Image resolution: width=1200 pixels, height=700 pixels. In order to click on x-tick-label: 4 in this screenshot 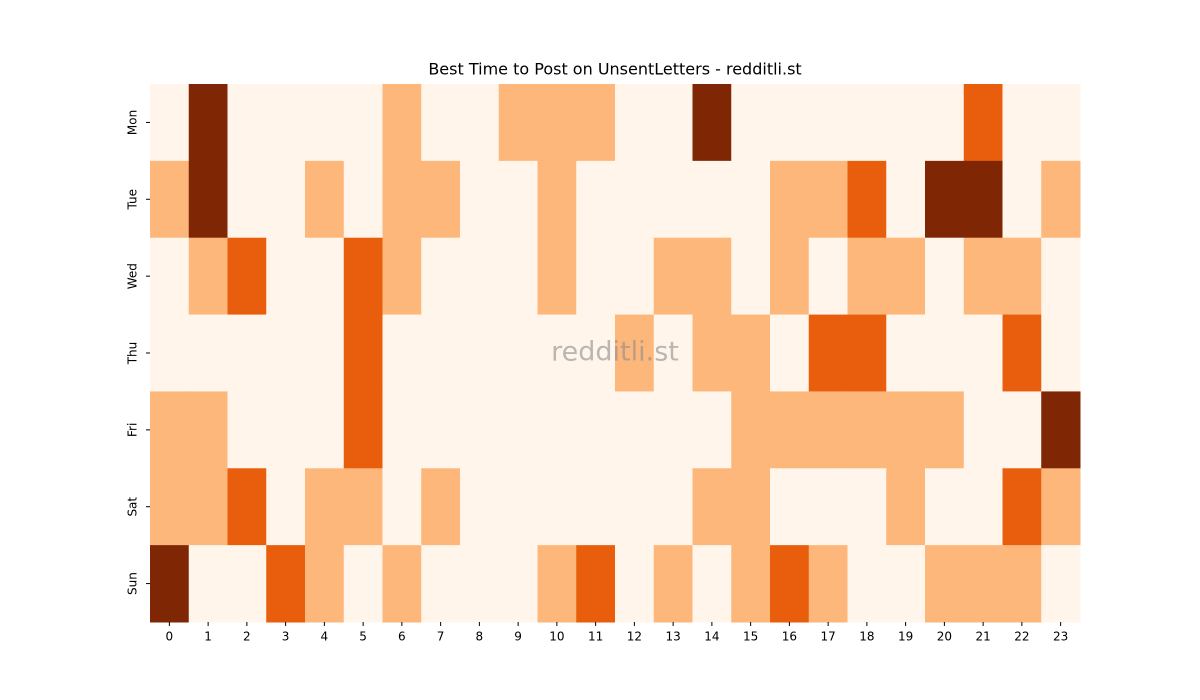, I will do `click(325, 637)`.